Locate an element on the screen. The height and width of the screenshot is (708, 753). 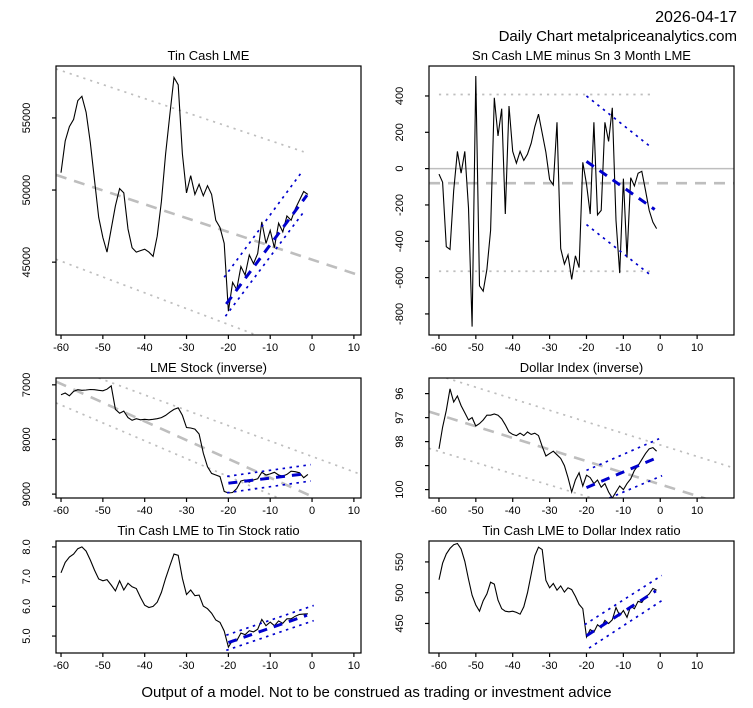
report-date: 2026-04-17 is located at coordinates (696, 17).